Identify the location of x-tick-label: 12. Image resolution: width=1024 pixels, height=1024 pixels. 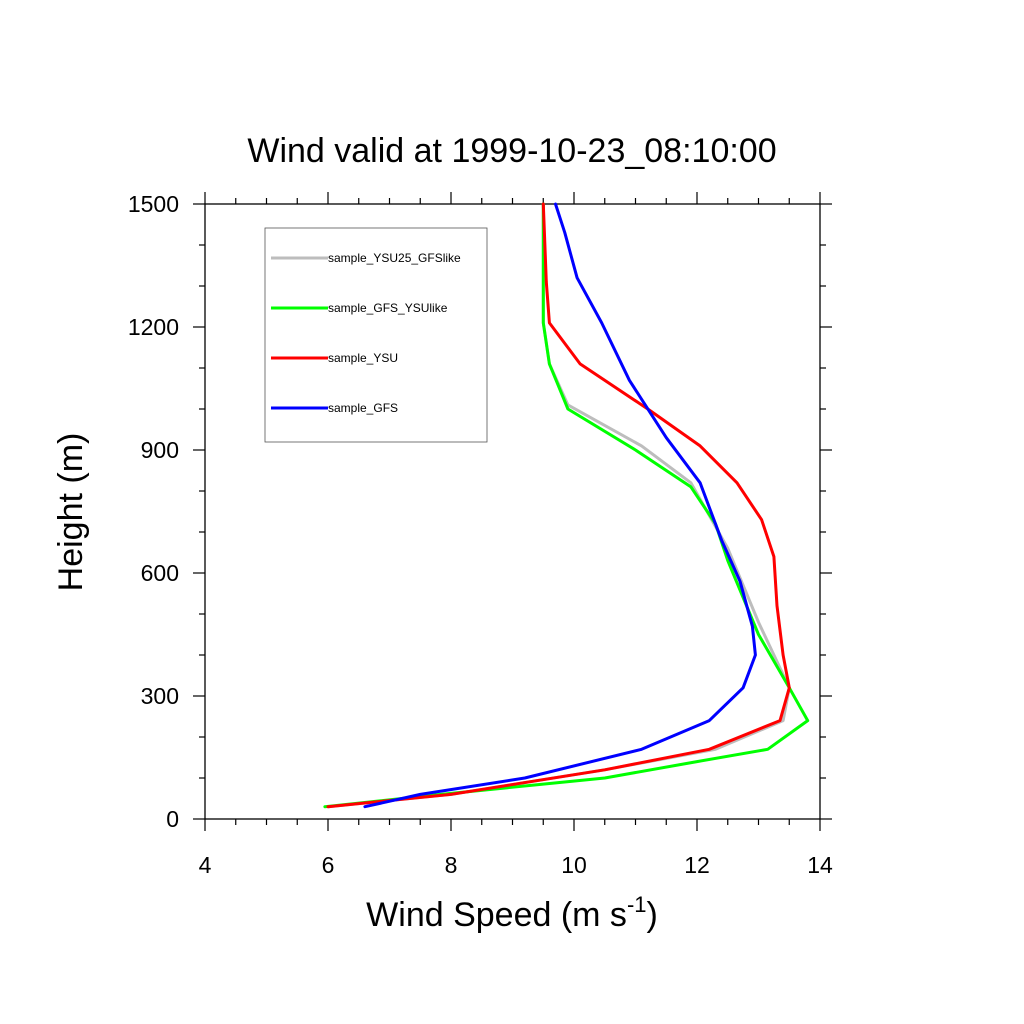
(697, 865).